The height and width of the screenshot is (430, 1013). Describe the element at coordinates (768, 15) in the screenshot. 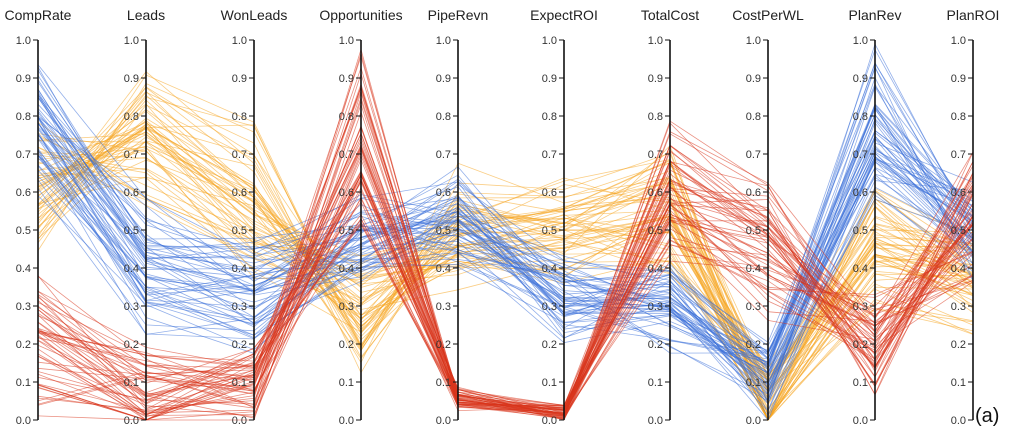

I see `axis-title-costperwl: CostPerWL` at that location.